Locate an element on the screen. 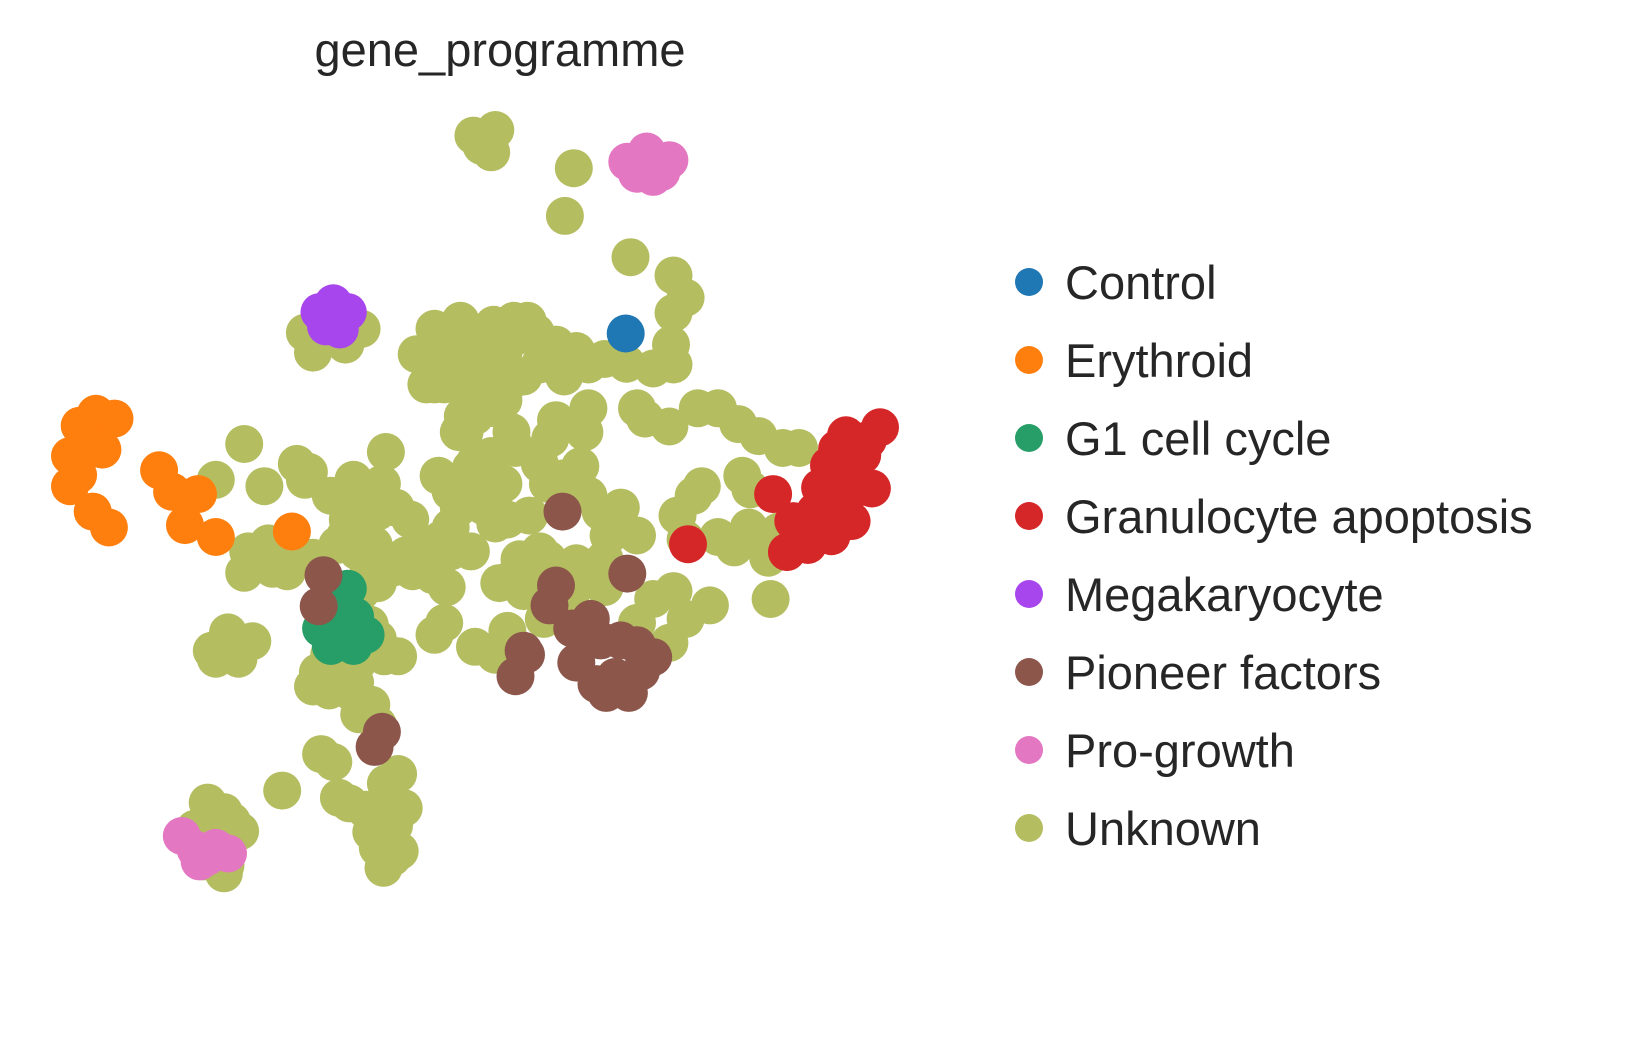  series-megakaryocyte is located at coordinates (333, 316).